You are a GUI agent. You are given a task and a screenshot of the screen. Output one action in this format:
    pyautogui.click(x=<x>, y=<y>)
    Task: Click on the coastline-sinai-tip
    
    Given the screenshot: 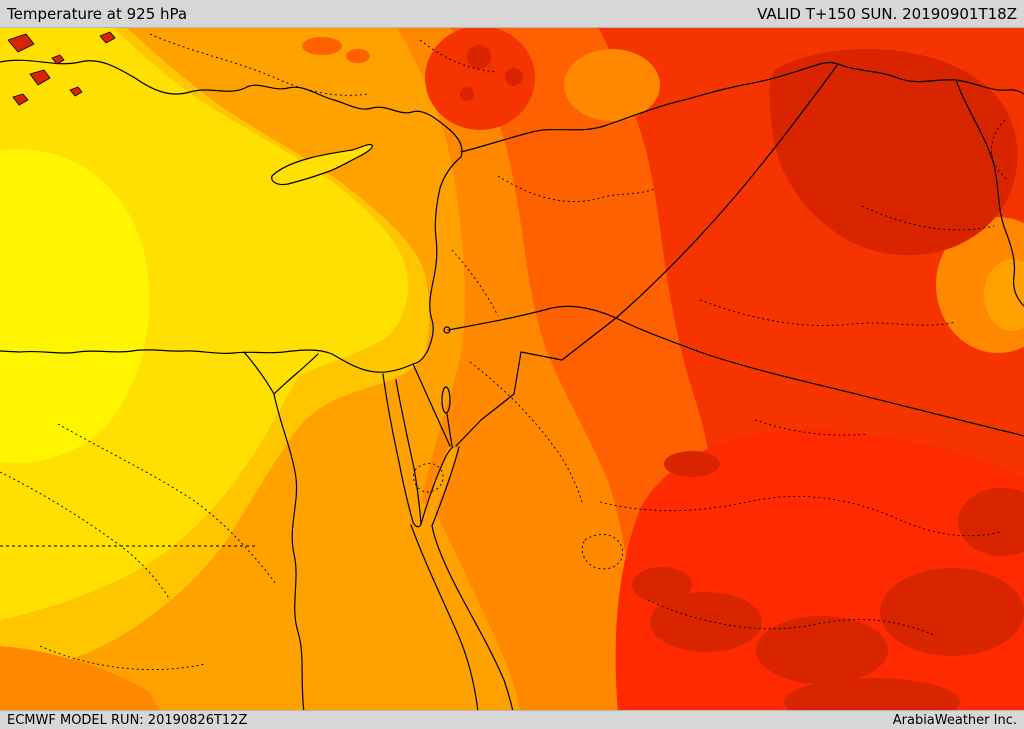 What is the action you would take?
    pyautogui.click(x=417, y=524)
    